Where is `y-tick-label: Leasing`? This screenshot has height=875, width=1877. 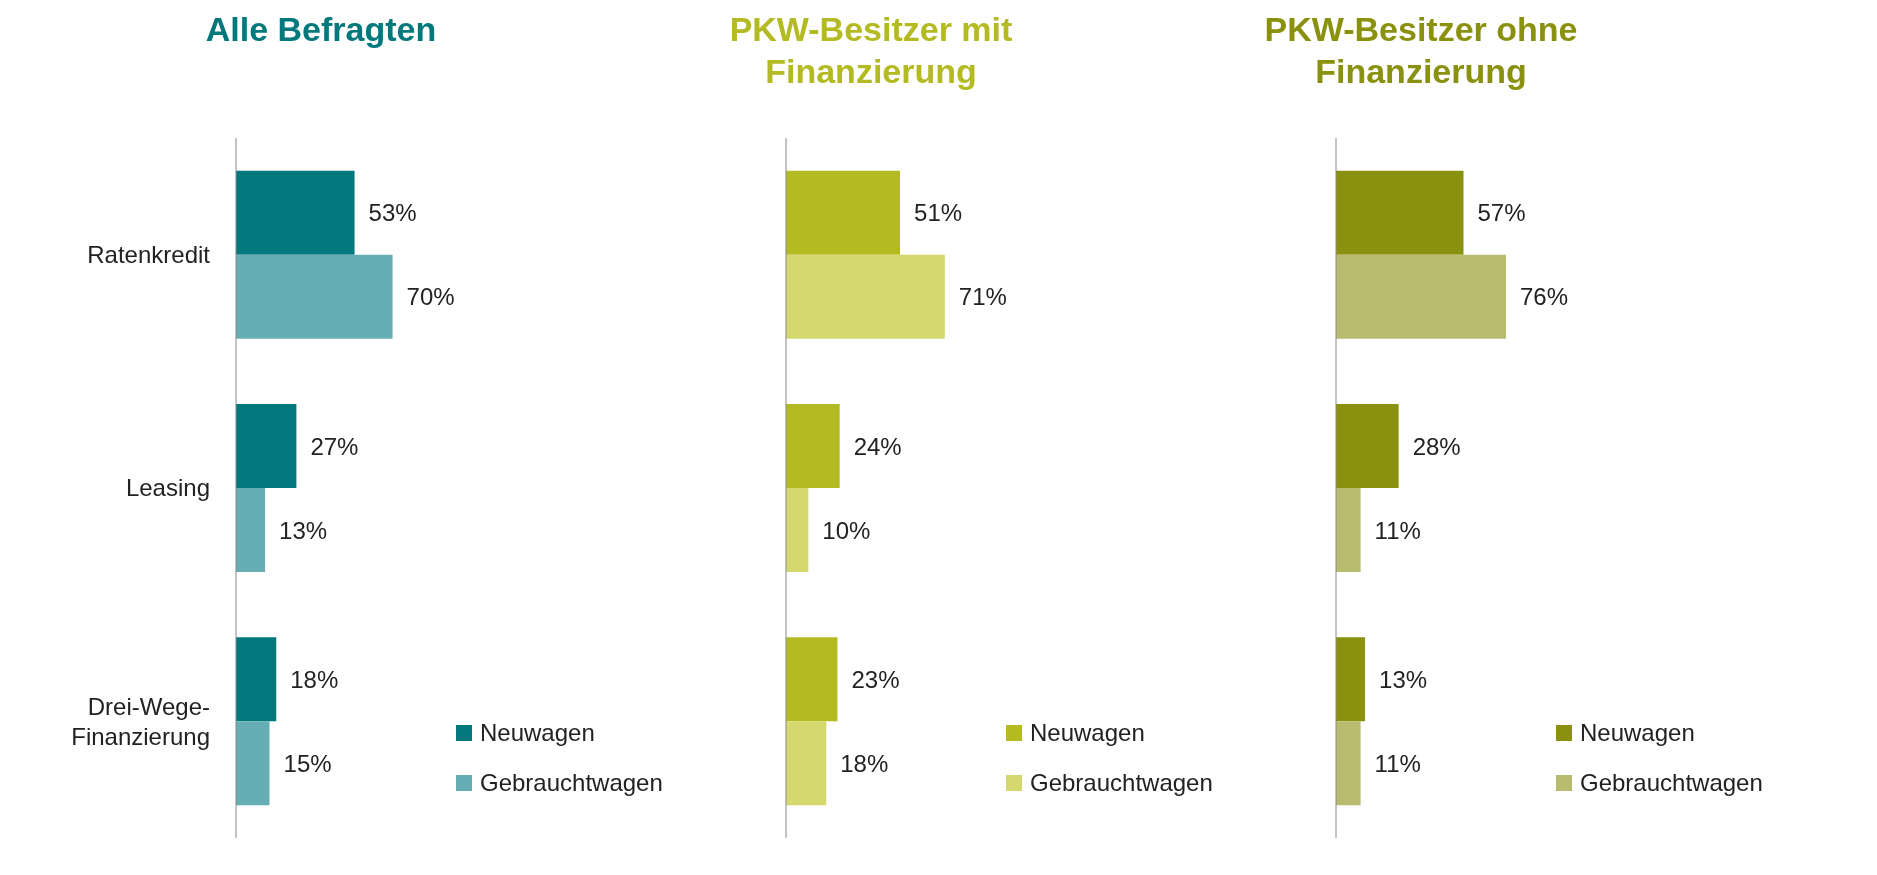 y-tick-label: Leasing is located at coordinates (167, 487).